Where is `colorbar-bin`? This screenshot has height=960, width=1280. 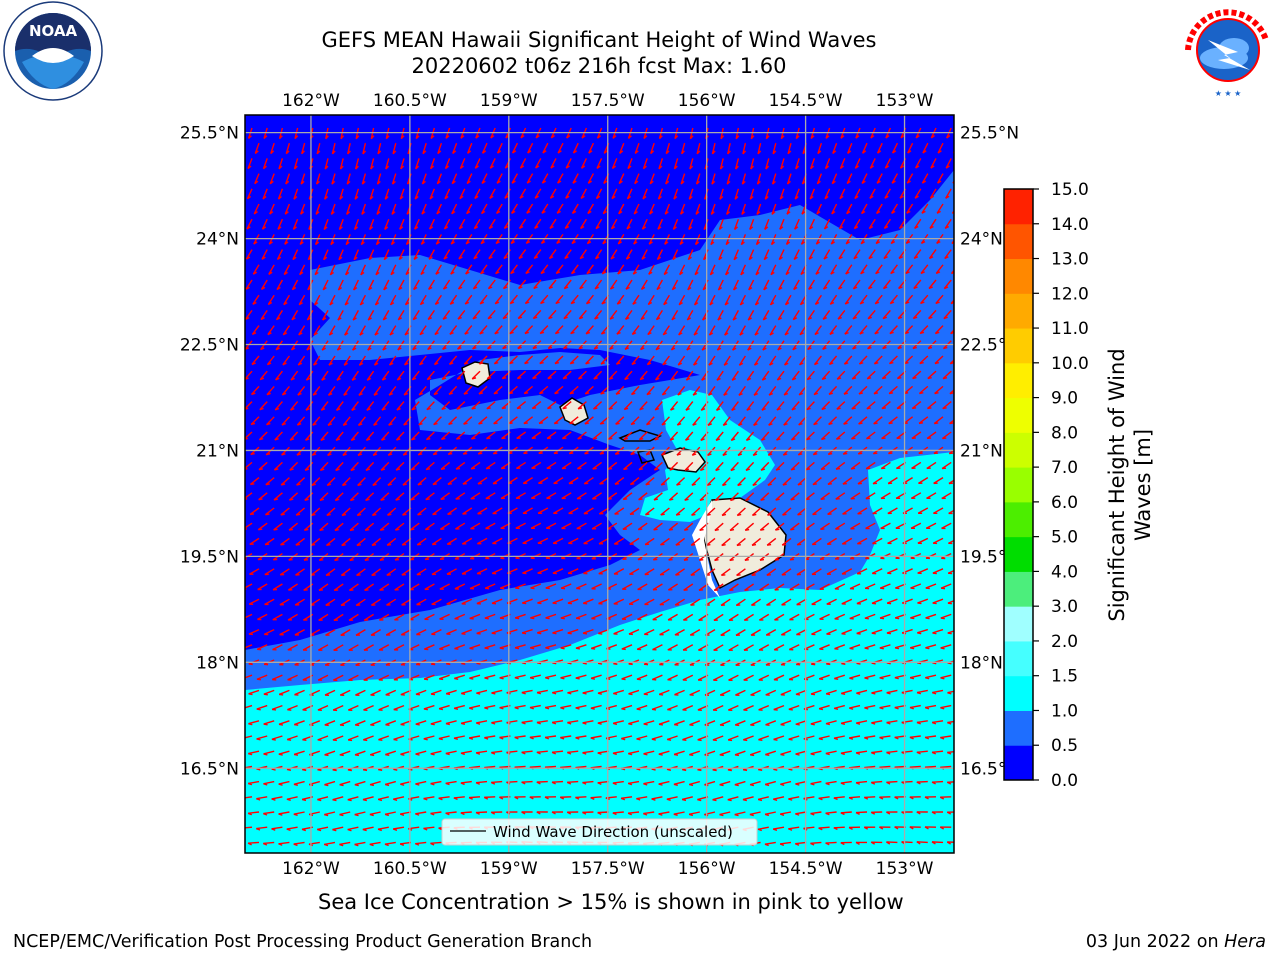
colorbar-bin is located at coordinates (1018, 763).